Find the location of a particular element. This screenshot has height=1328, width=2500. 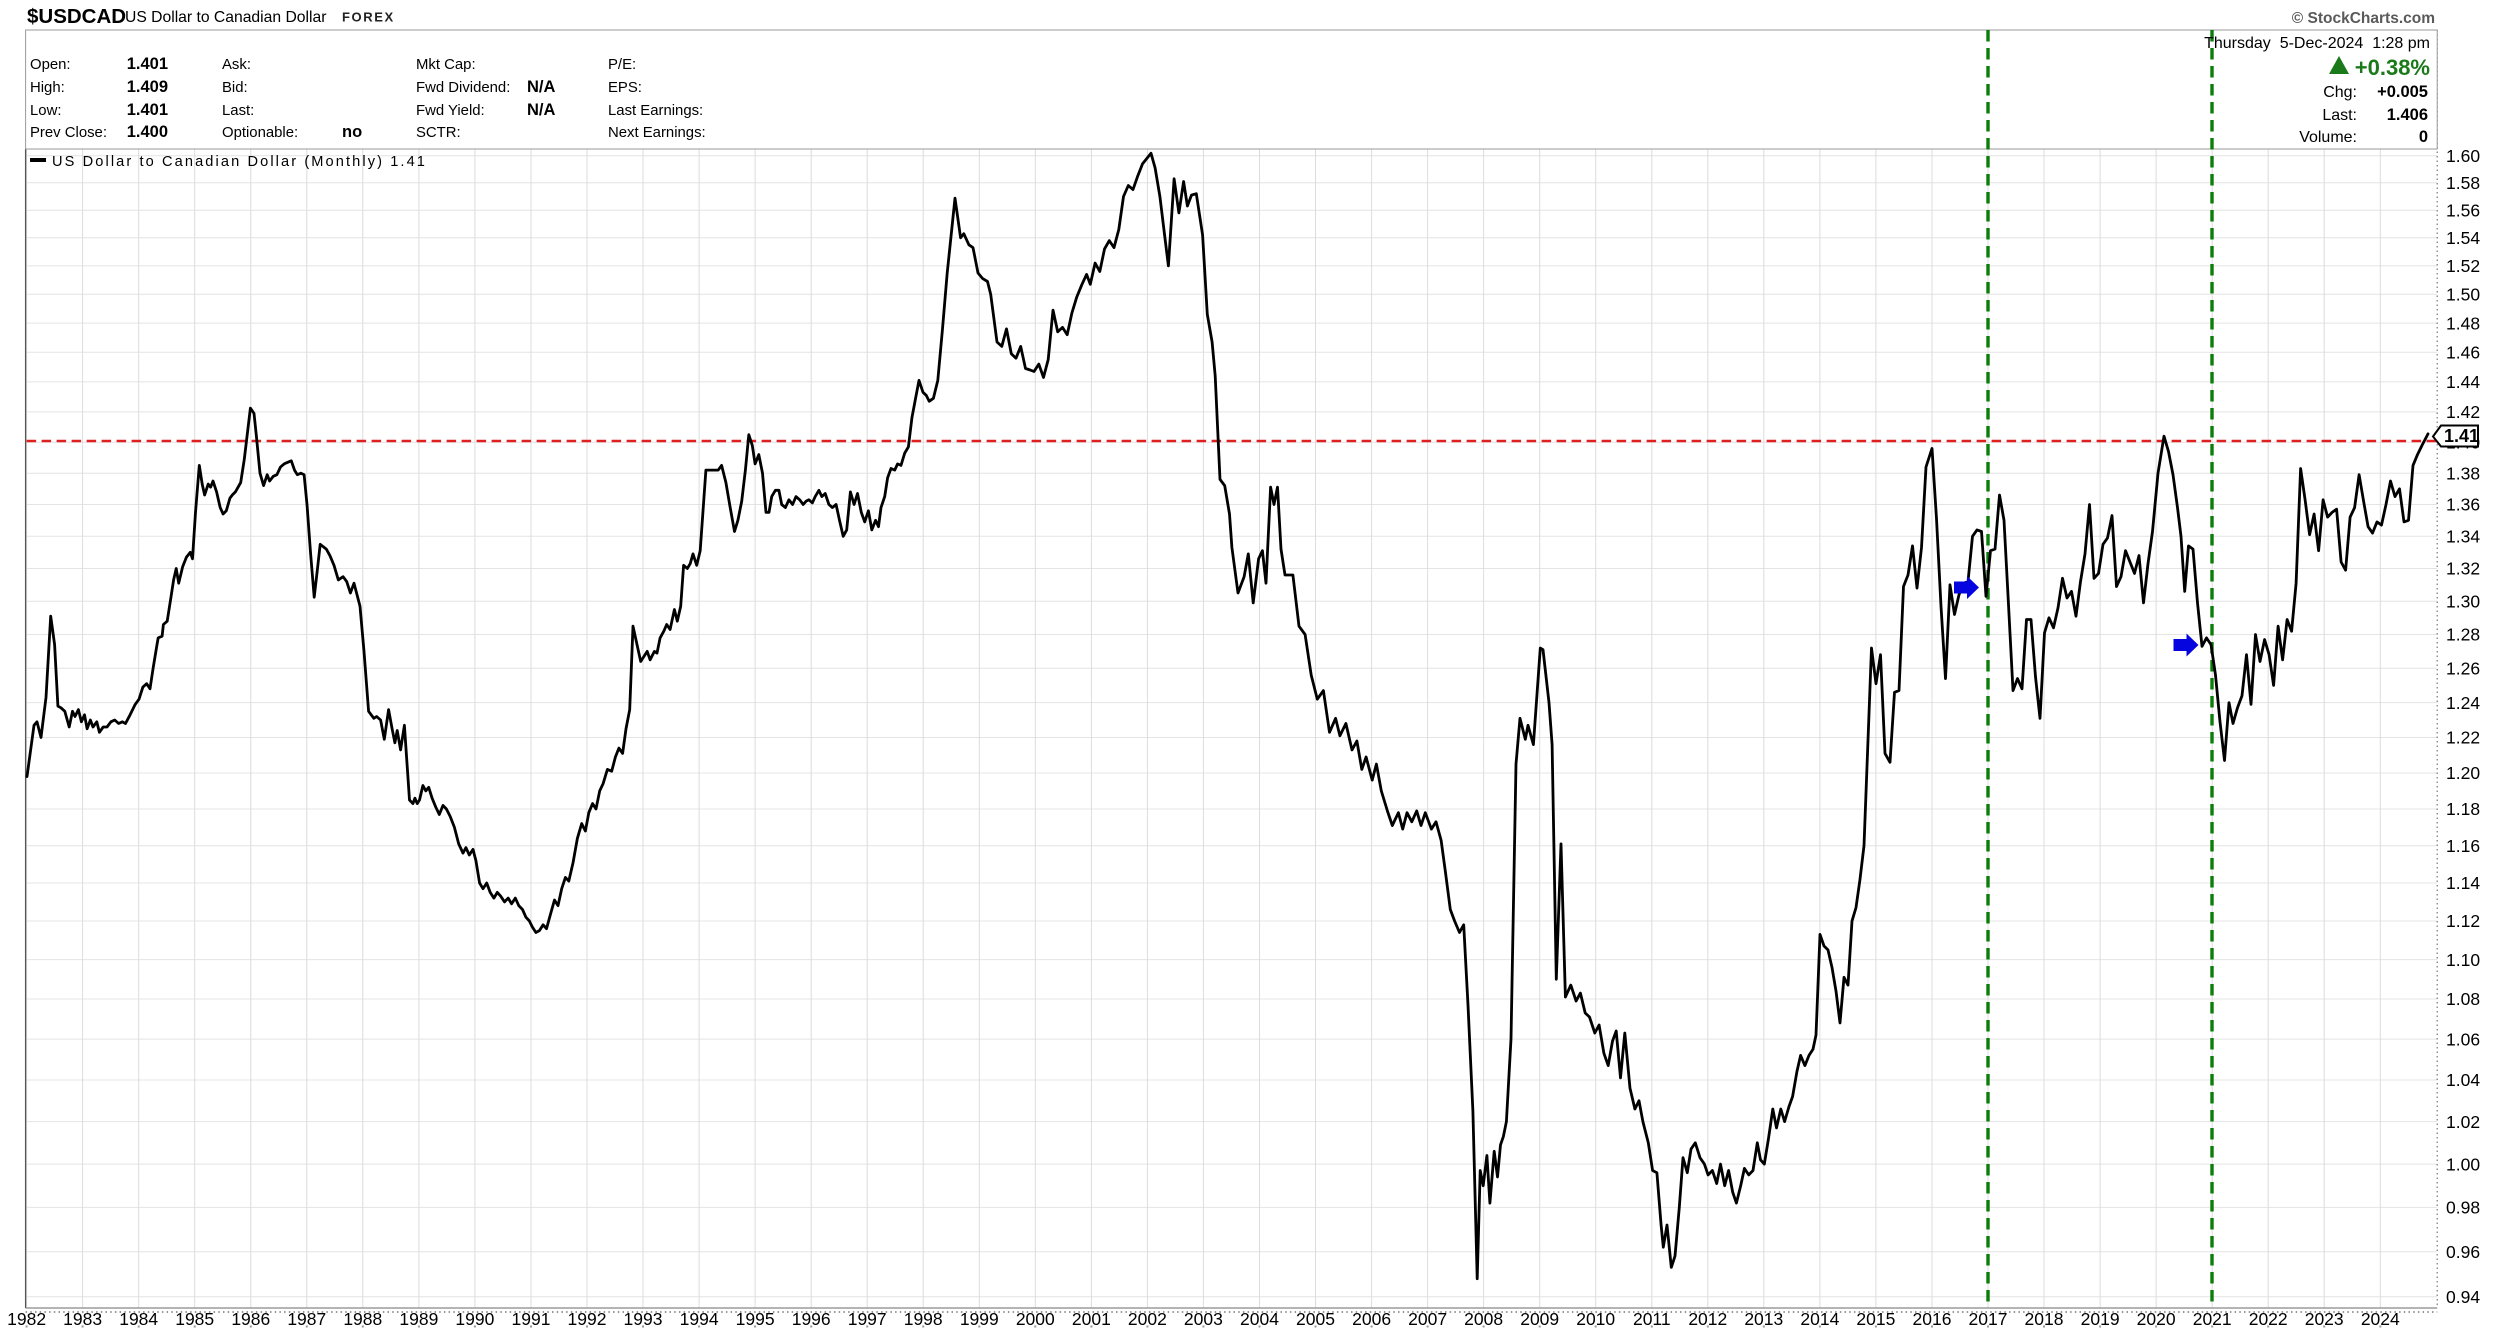

svg-text: Optionable: is located at coordinates (260, 133).